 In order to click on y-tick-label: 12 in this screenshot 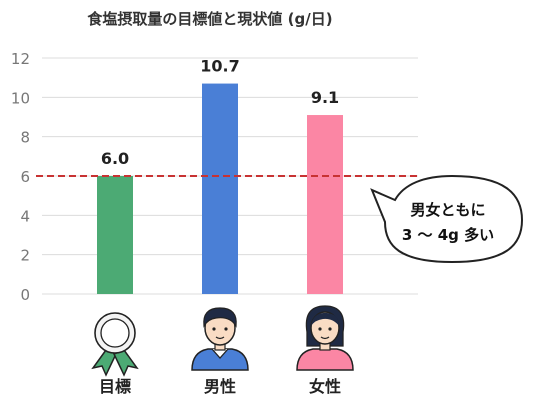, I will do `click(20, 59)`.